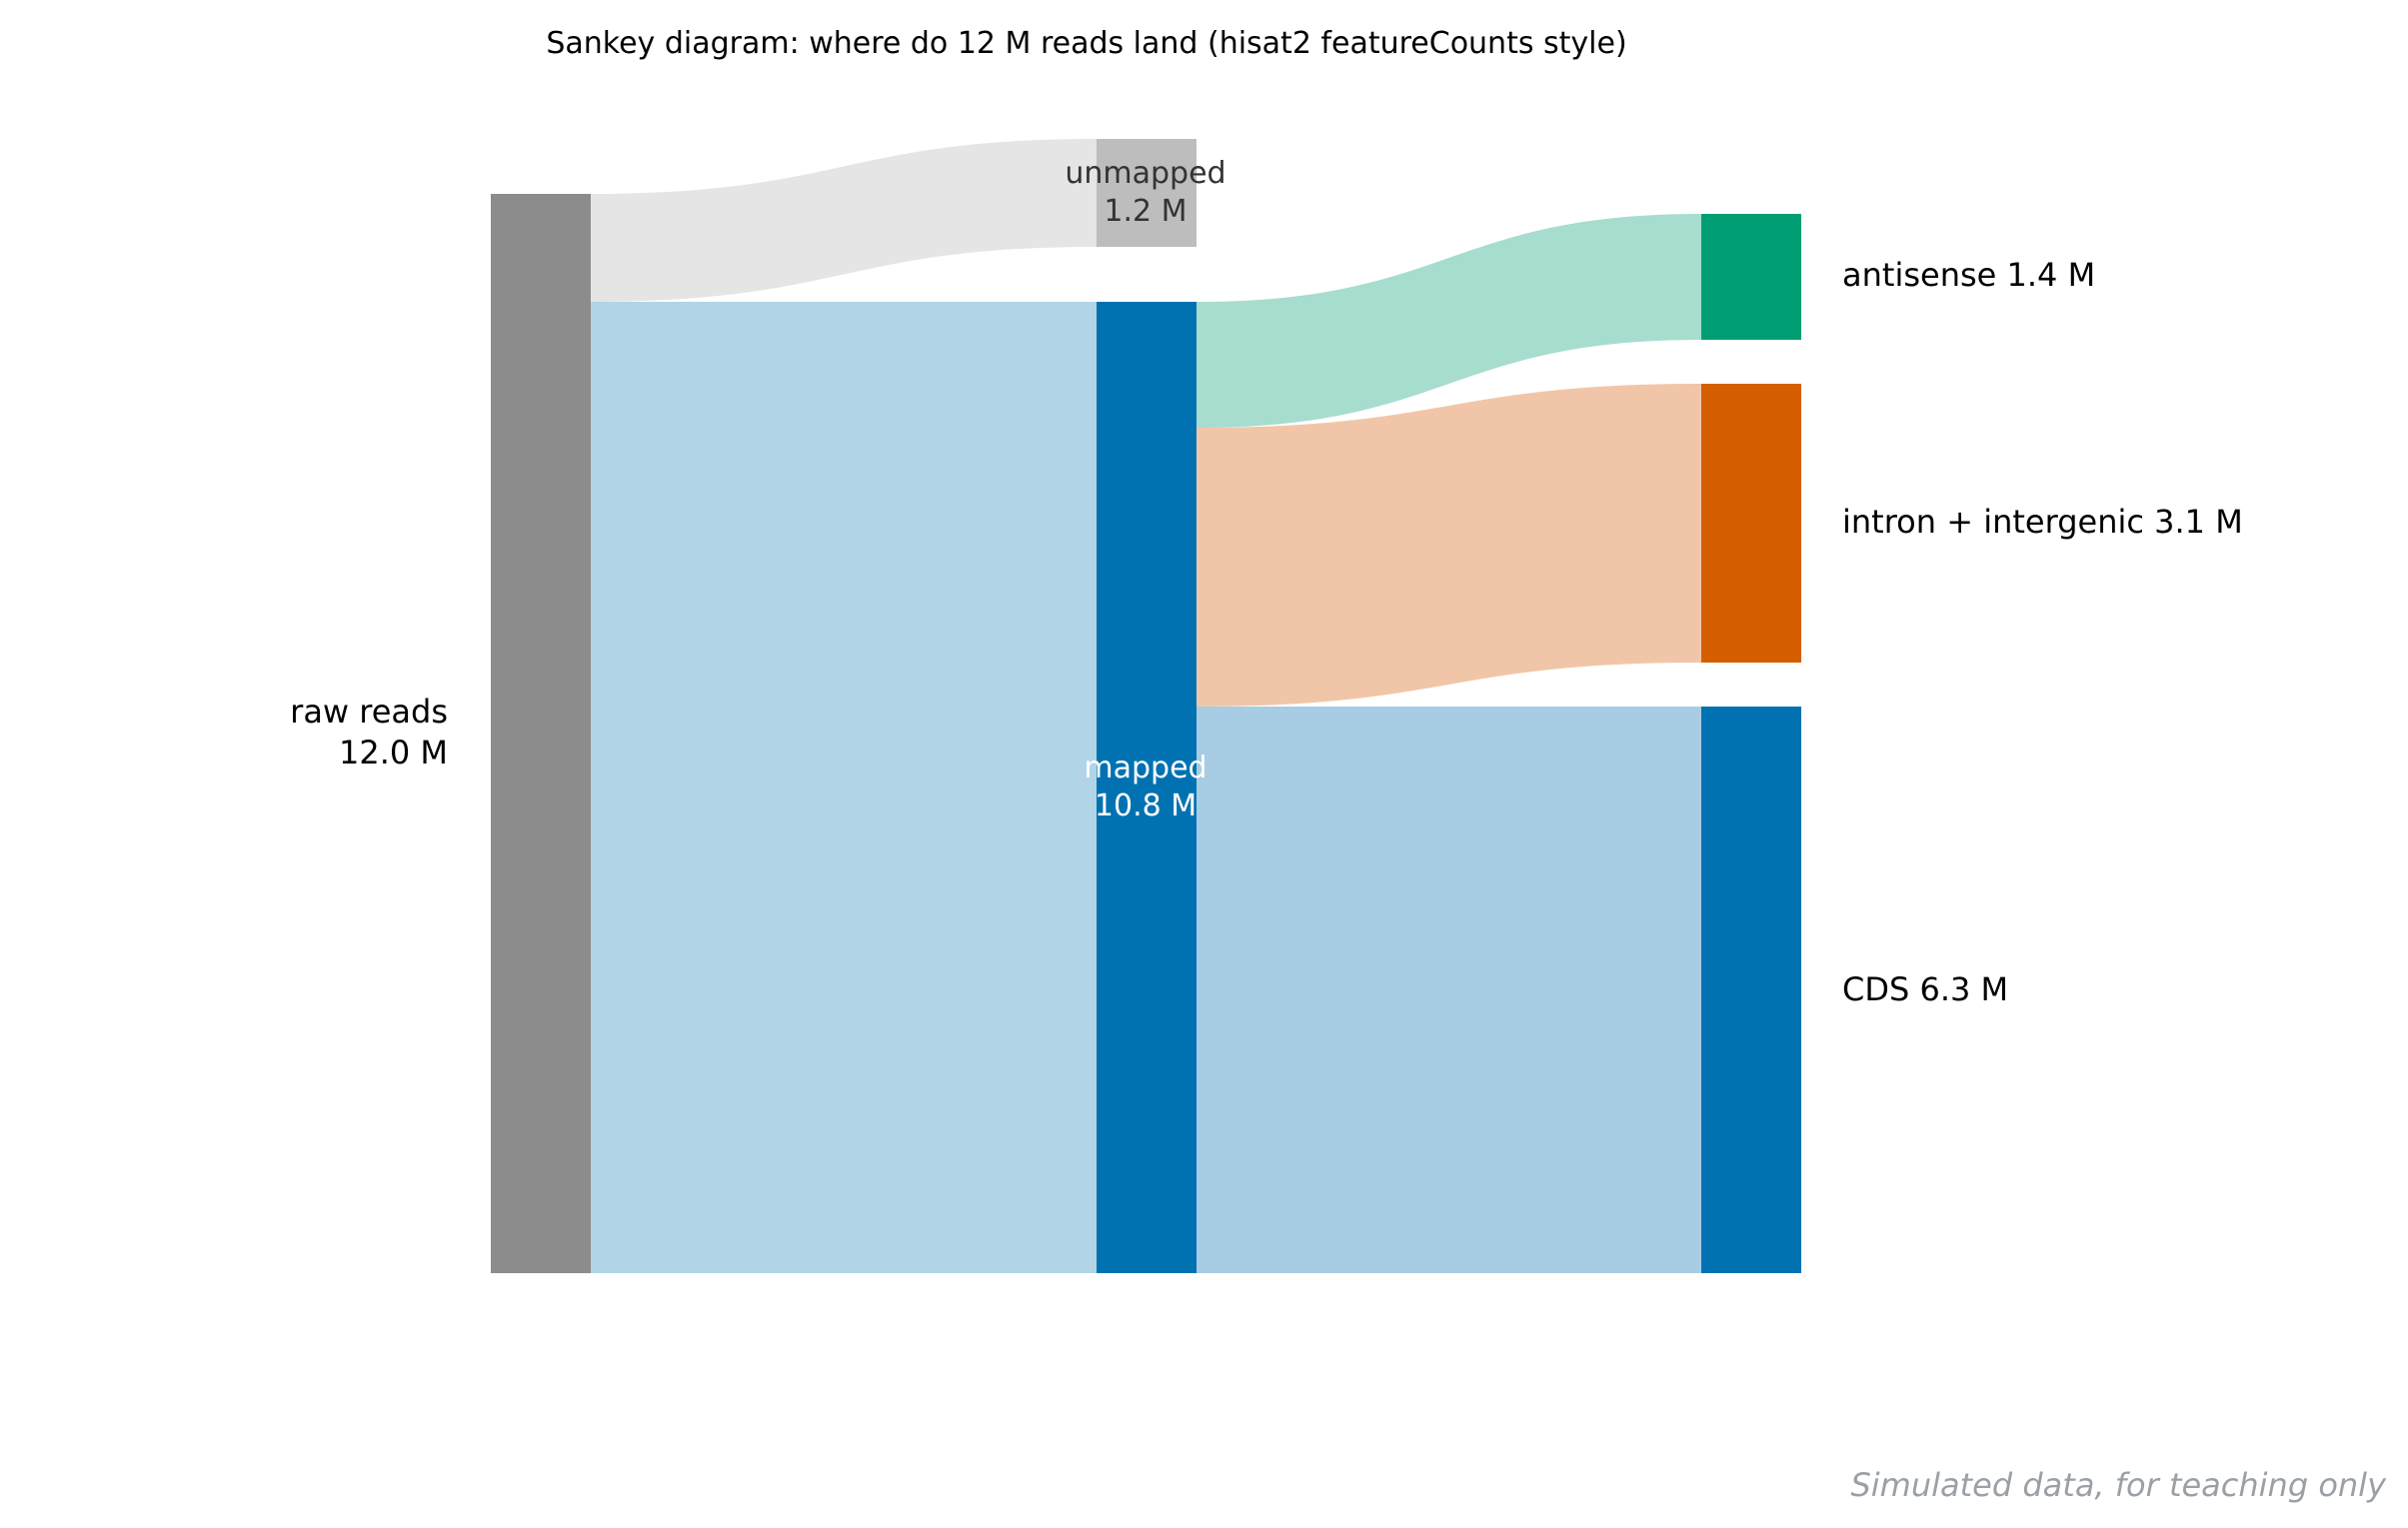 The image size is (2408, 1528). Describe the element at coordinates (2042, 522) in the screenshot. I see `label-intron-intergenic: intron + intergenic 3.1 M` at that location.